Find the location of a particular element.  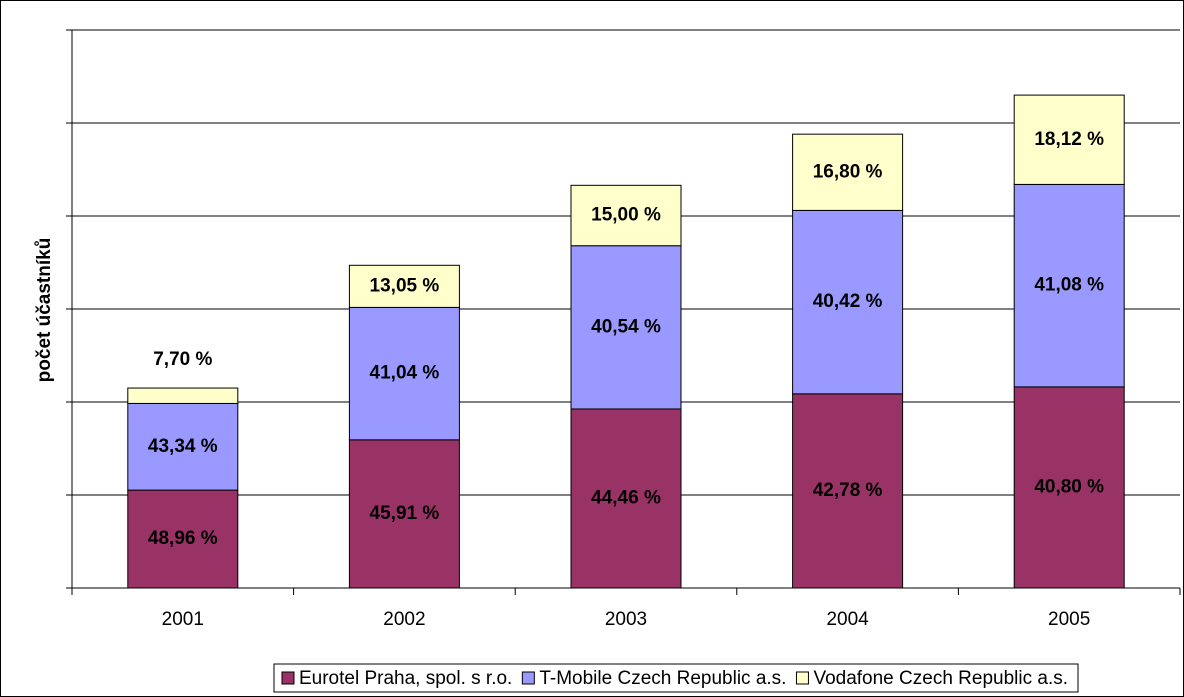

value-label: 18,12 % is located at coordinates (1069, 139).